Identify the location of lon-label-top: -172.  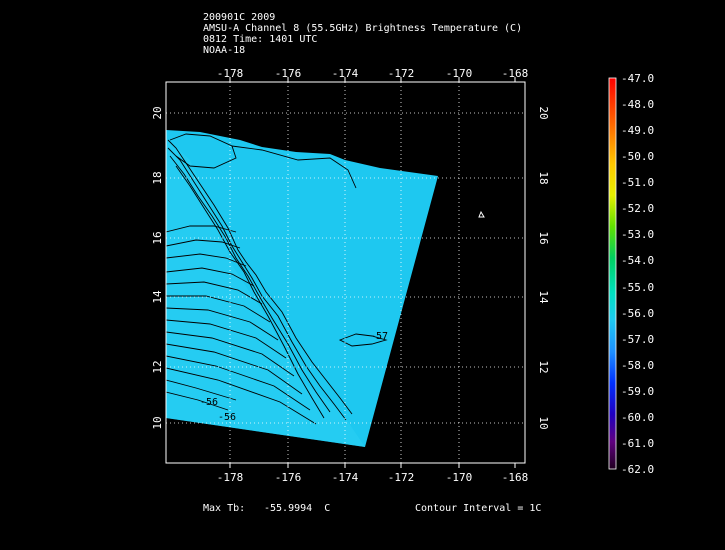
(401, 73).